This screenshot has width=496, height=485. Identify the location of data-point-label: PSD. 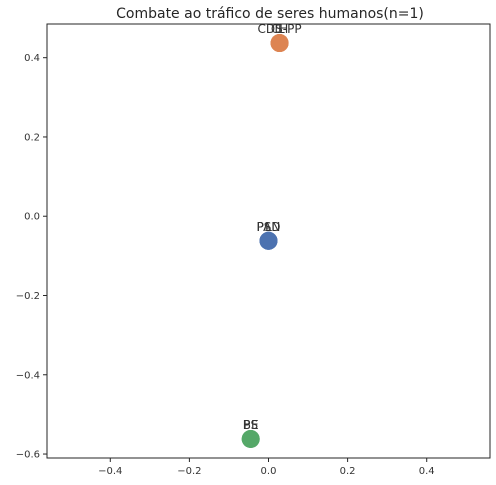
(268, 227).